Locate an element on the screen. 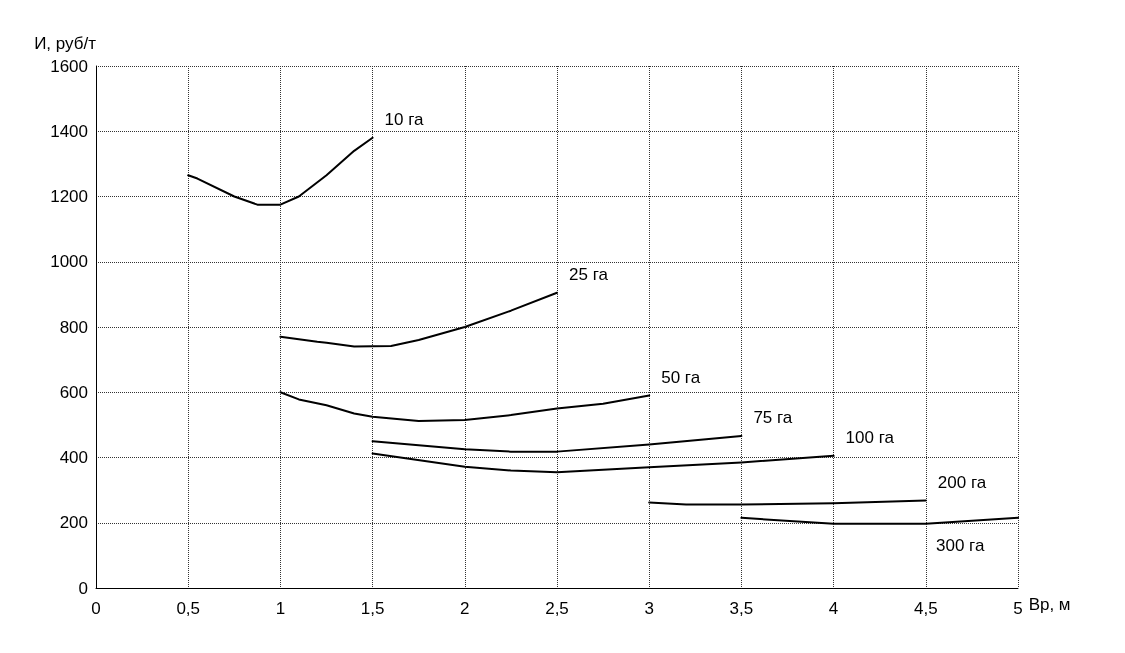 Image resolution: width=1125 pixels, height=653 pixels. series-label: 100 га is located at coordinates (870, 438).